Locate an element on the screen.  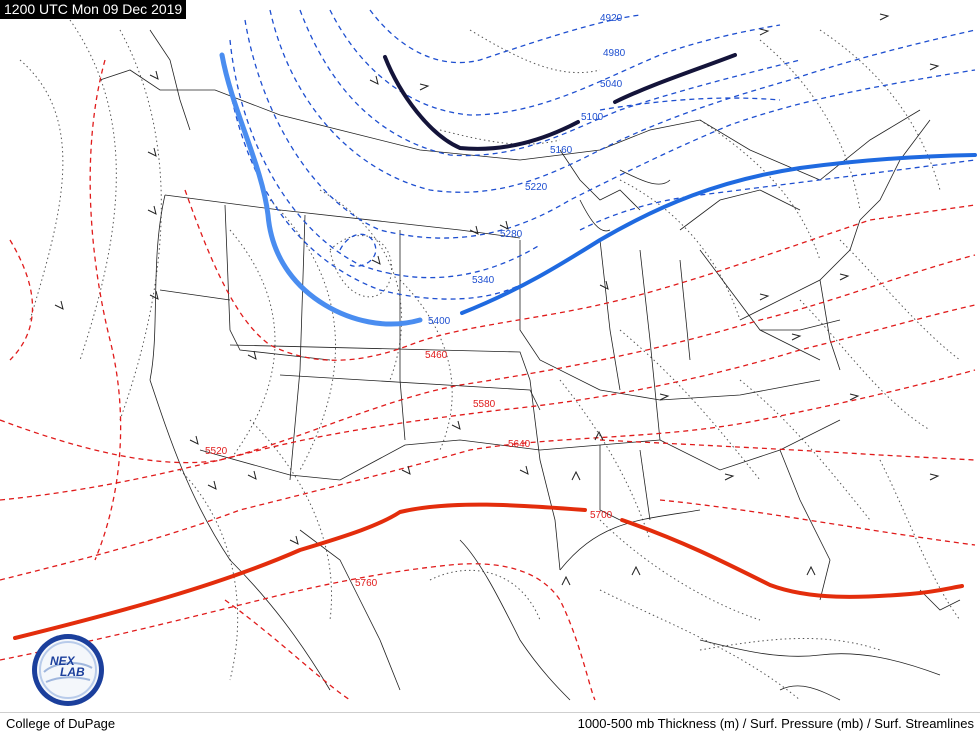
contour-5700-east-highlight is located at coordinates (792, 558).